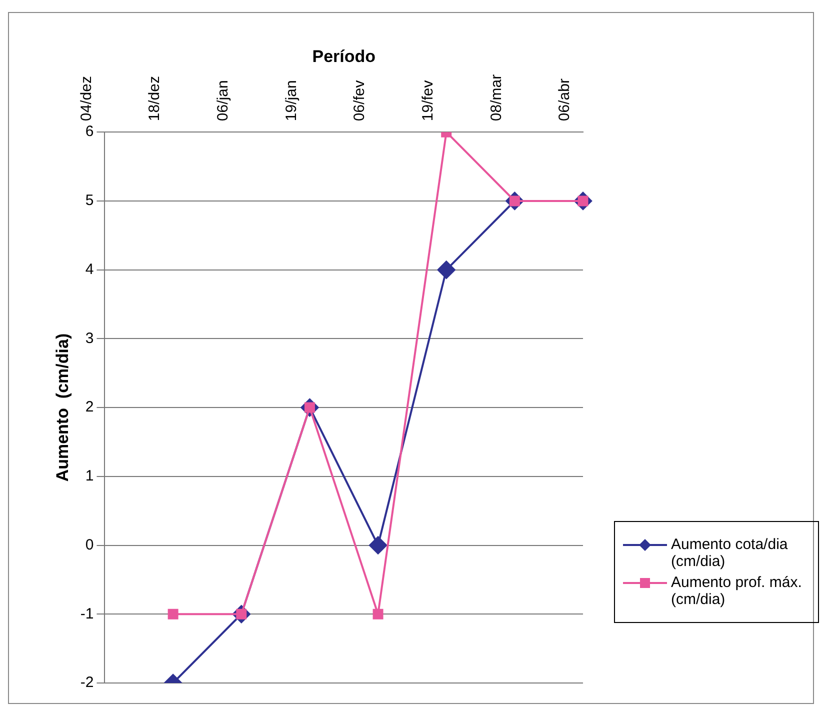 The image size is (822, 715). I want to click on y-tick-label: 5, so click(89, 201).